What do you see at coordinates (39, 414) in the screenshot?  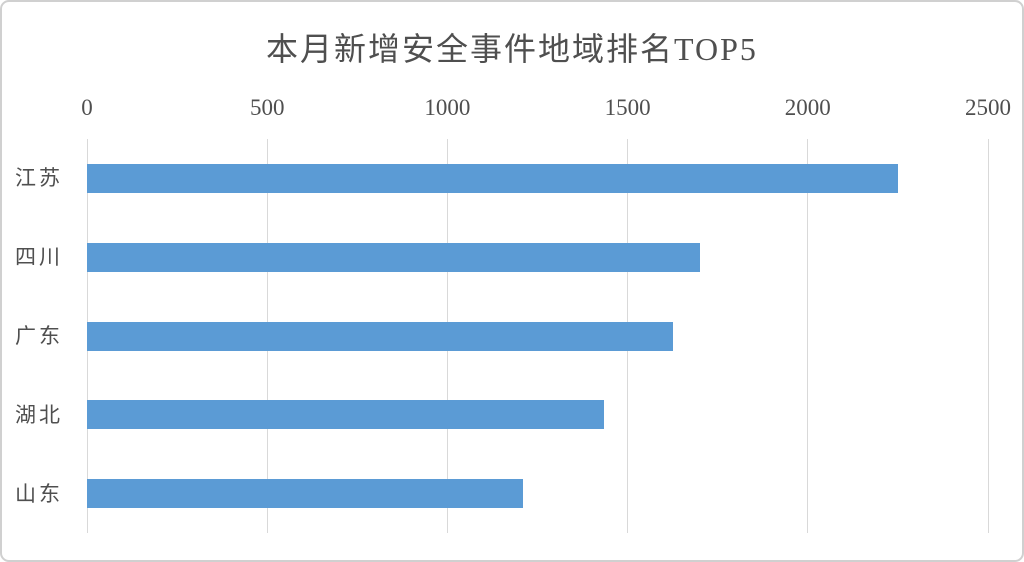 I see `category-label: 湖北` at bounding box center [39, 414].